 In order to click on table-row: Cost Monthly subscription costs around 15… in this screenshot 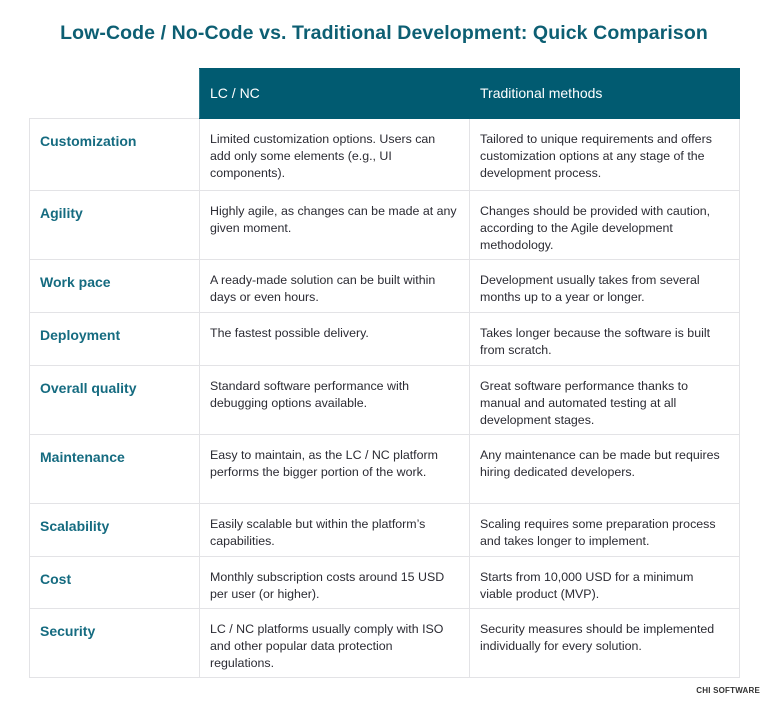, I will do `click(384, 582)`.